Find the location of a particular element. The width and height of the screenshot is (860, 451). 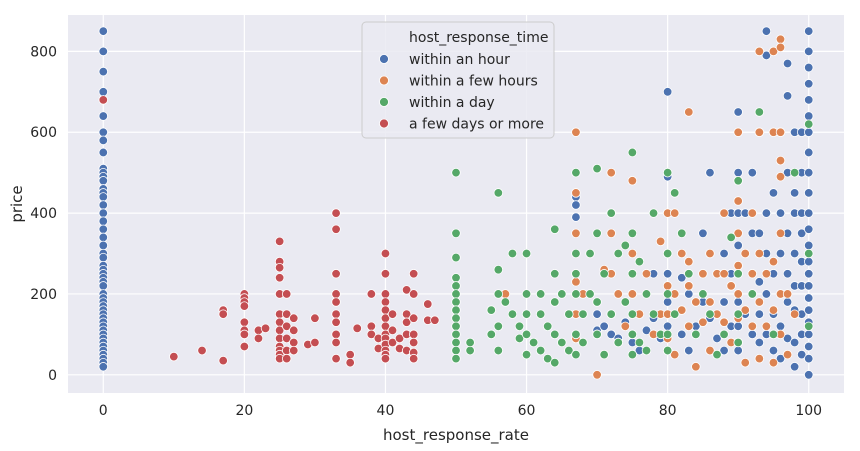

y-tick-label: 600 is located at coordinates (43, 133).